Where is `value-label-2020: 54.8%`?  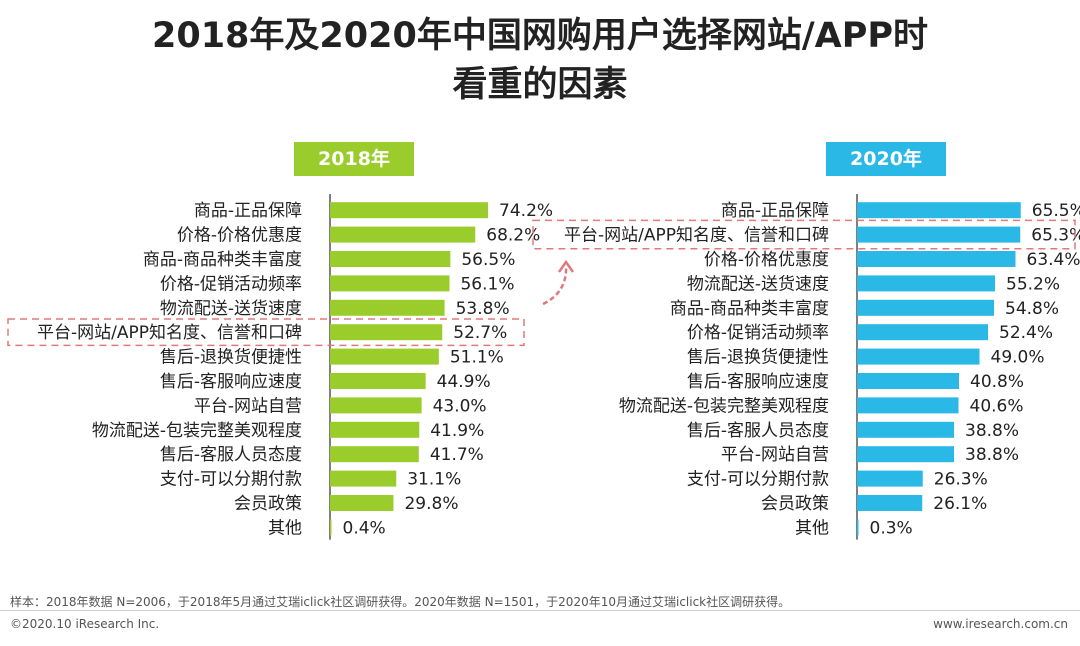 value-label-2020: 54.8% is located at coordinates (1032, 309).